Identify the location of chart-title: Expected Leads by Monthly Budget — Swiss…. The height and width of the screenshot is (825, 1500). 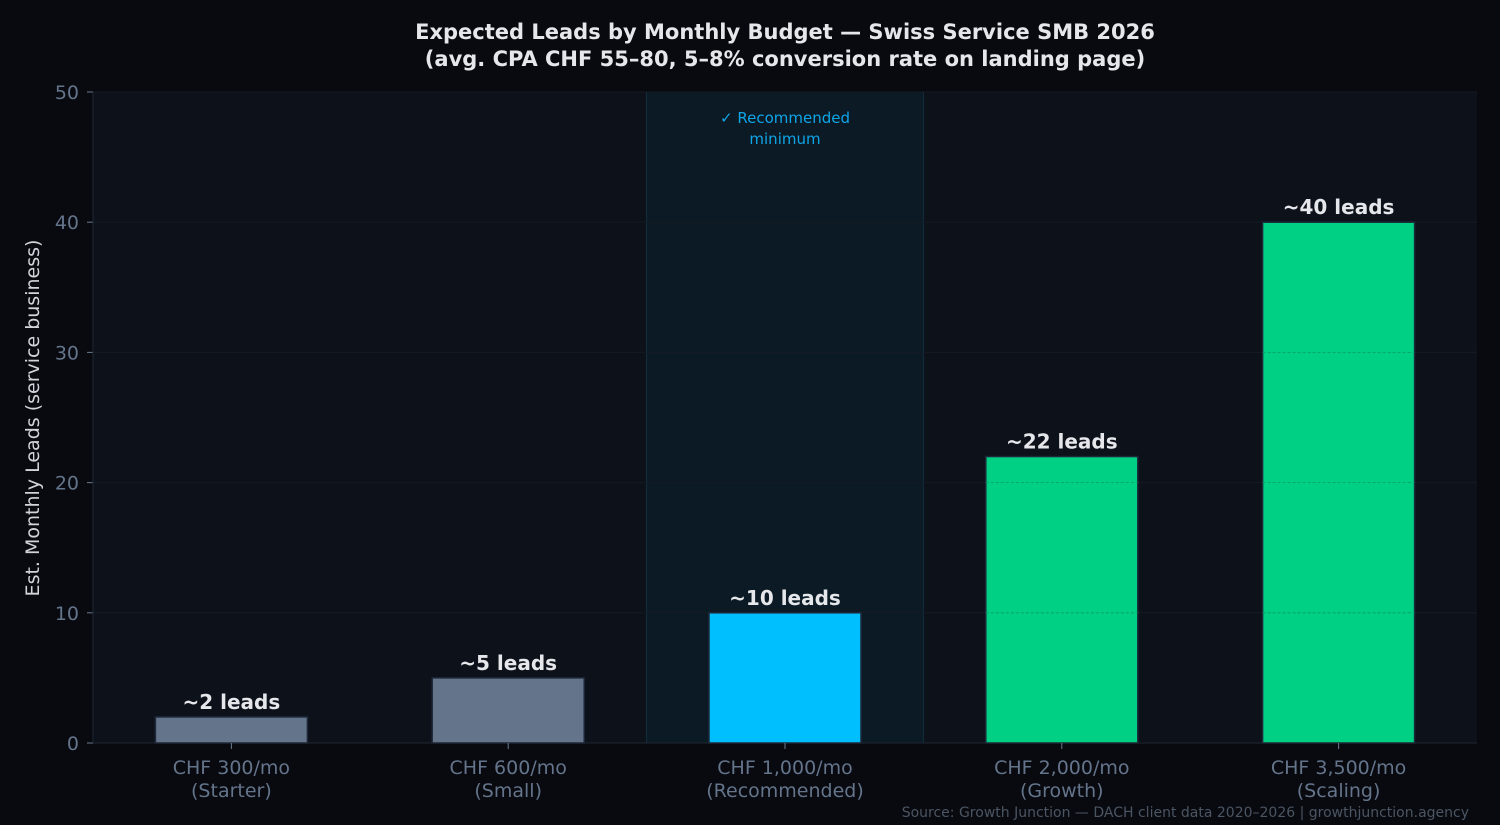
(785, 32).